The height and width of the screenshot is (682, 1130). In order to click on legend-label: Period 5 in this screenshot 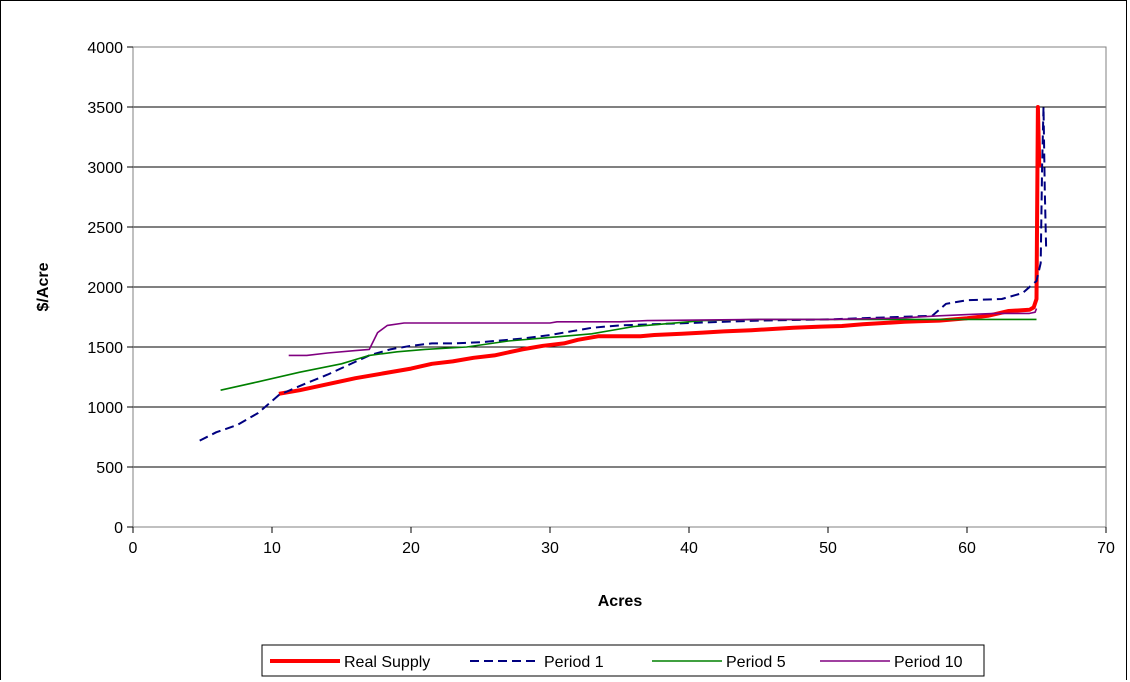, I will do `click(756, 662)`.